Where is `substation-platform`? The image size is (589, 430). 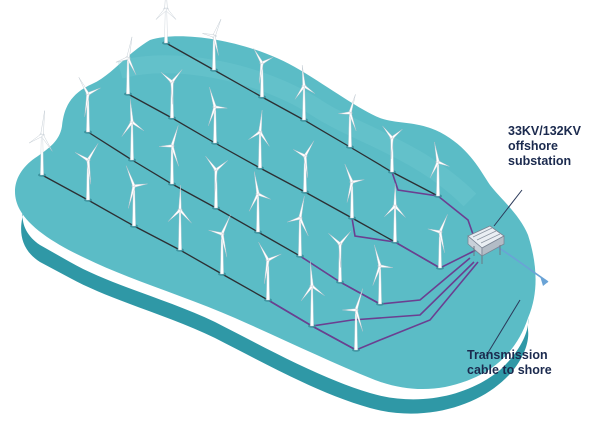
substation-platform is located at coordinates (486, 244).